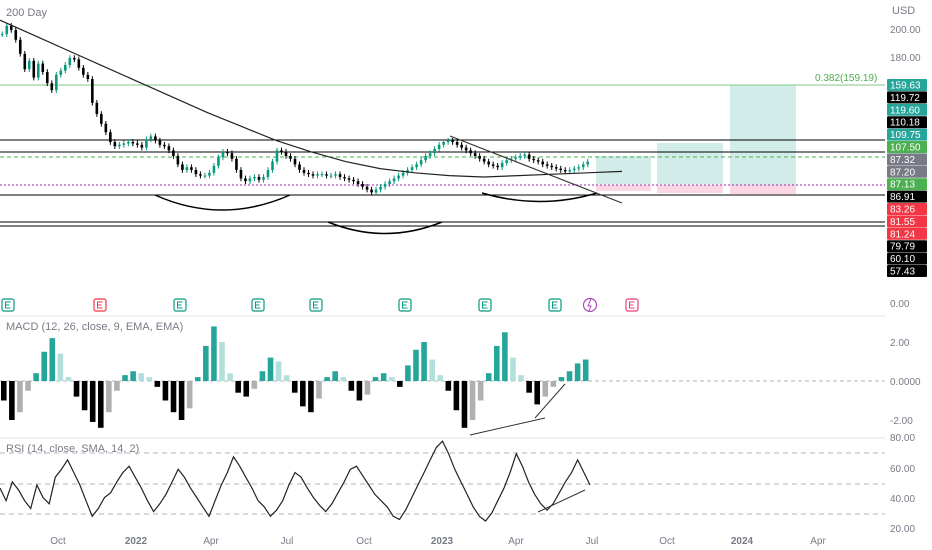 The width and height of the screenshot is (932, 550). I want to click on earnings-row, so click(320, 305).